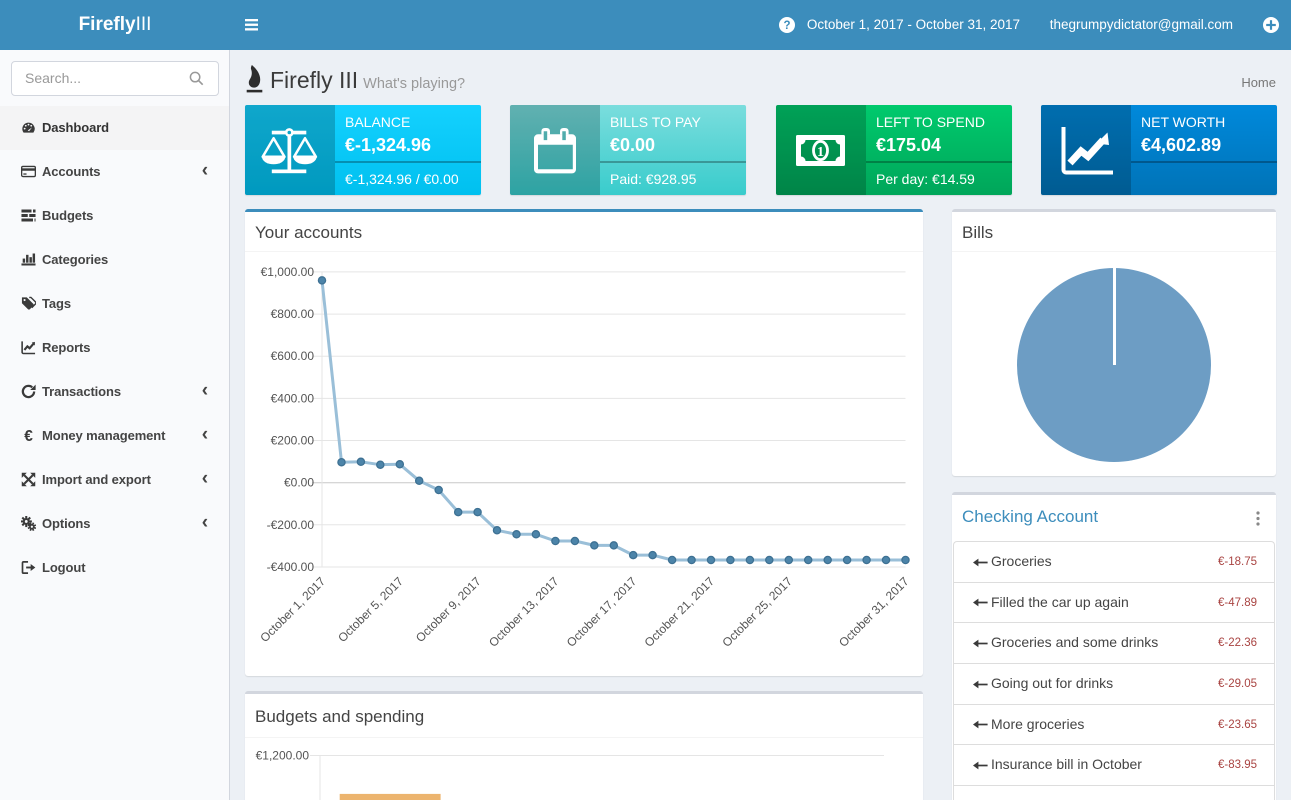 This screenshot has width=1291, height=800. What do you see at coordinates (291, 525) in the screenshot?
I see `svg-text: -€200.00` at bounding box center [291, 525].